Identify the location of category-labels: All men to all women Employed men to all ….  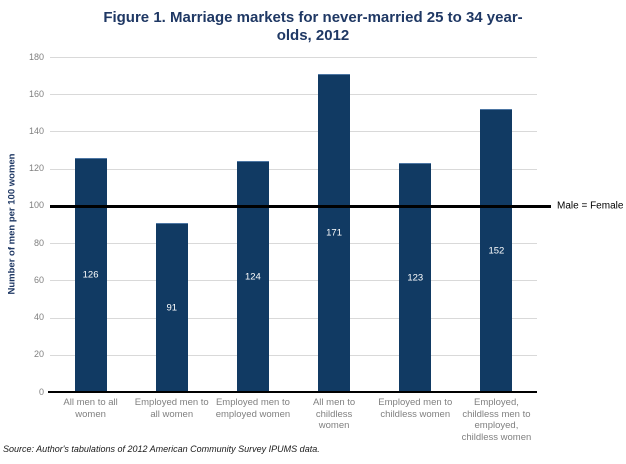
(293, 420).